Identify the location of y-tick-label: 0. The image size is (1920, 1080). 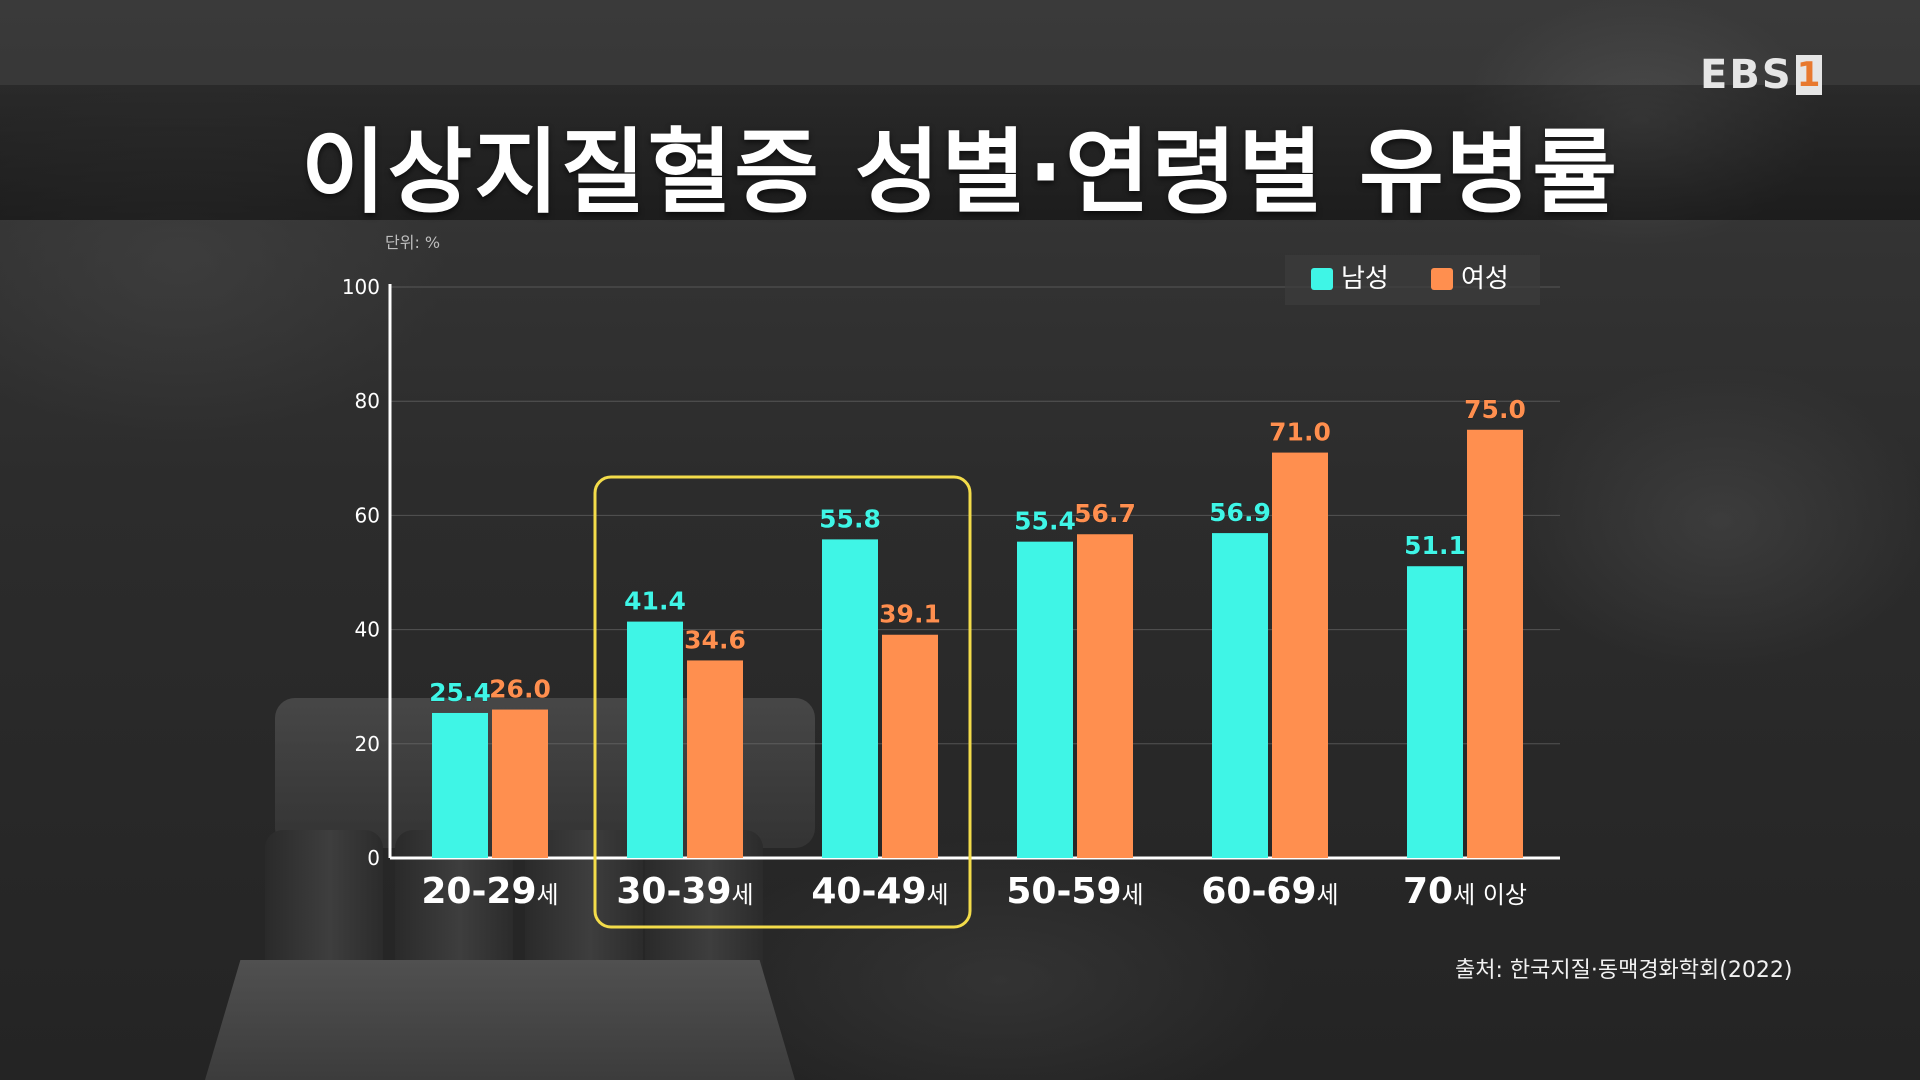
(373, 858).